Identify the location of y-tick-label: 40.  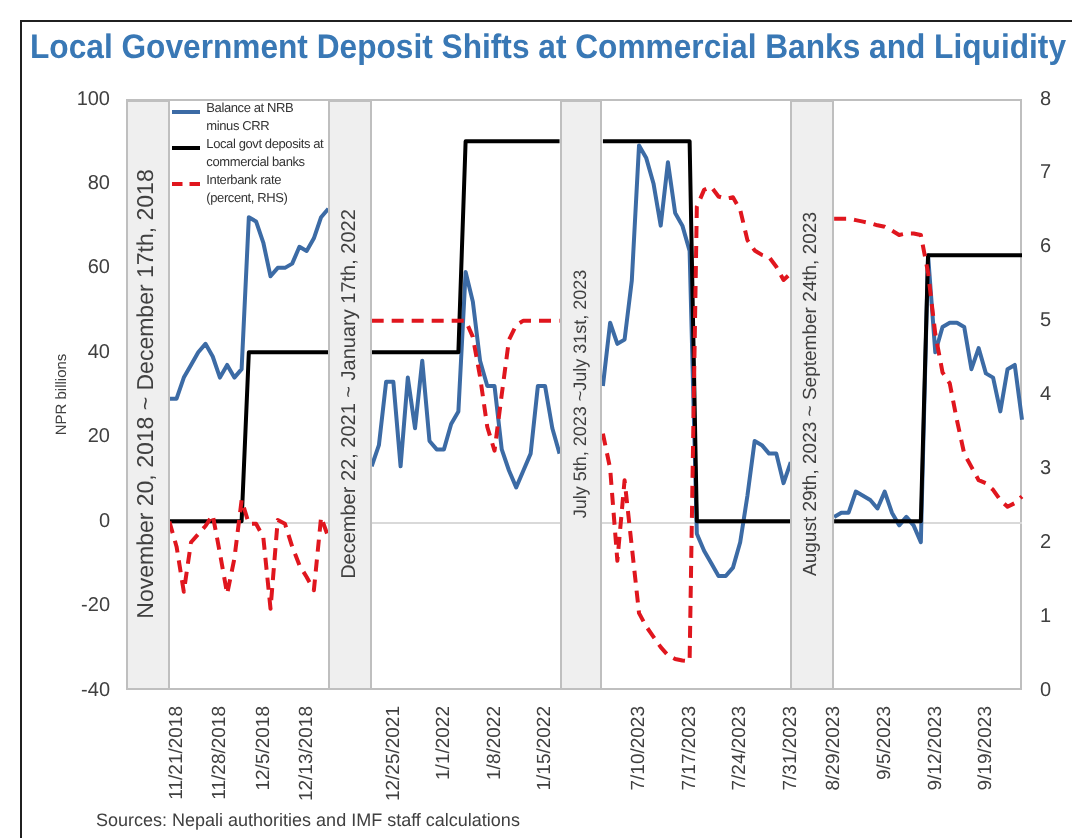
(99, 352).